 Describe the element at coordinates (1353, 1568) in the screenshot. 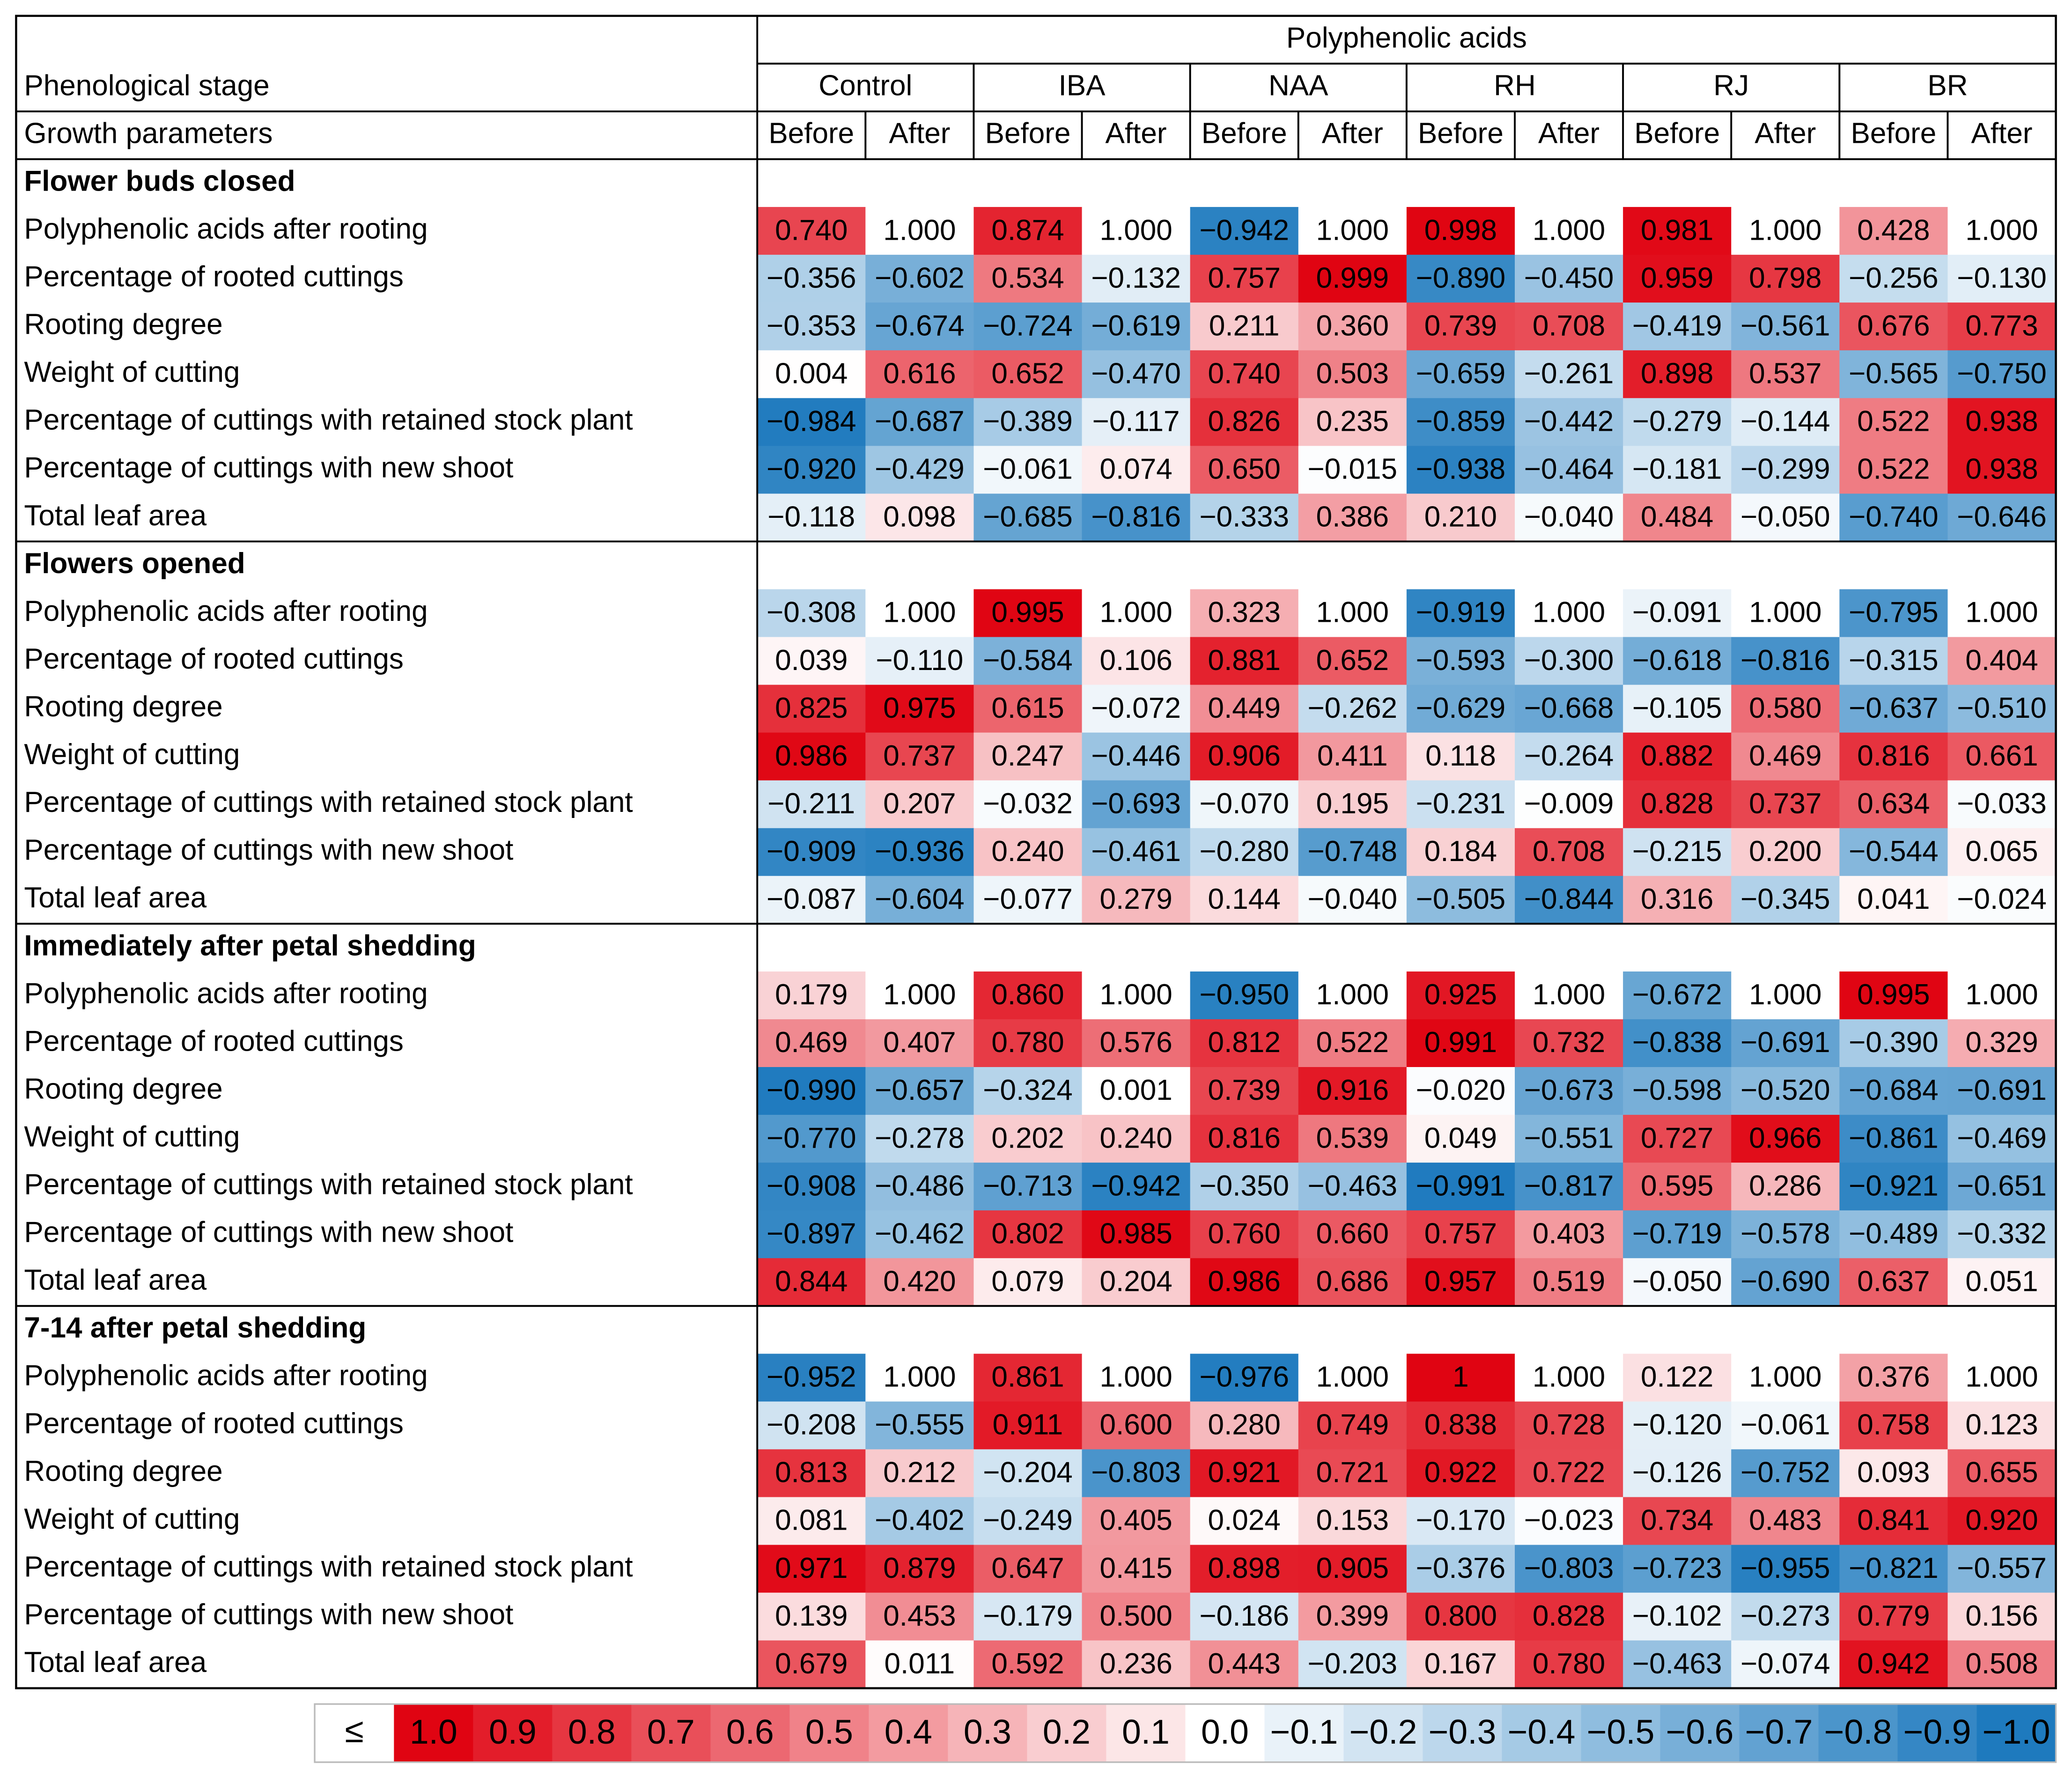

I see `cell-value: 0.905` at that location.